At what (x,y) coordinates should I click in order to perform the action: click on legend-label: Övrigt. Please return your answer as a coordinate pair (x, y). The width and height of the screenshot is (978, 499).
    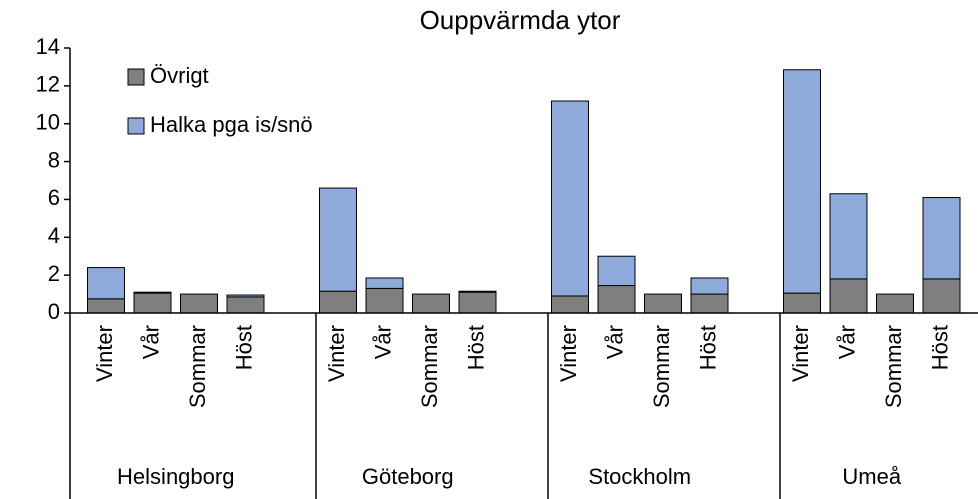
    Looking at the image, I should click on (179, 75).